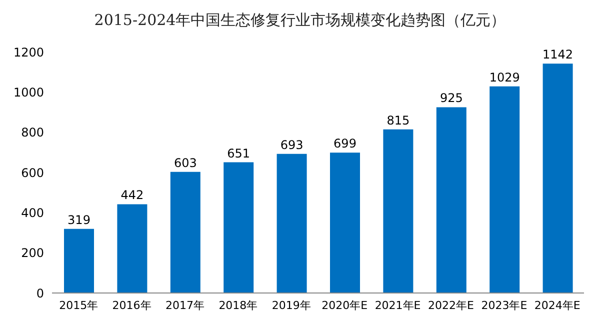 The width and height of the screenshot is (600, 329). What do you see at coordinates (32, 213) in the screenshot?
I see `y-tick-label: 400` at bounding box center [32, 213].